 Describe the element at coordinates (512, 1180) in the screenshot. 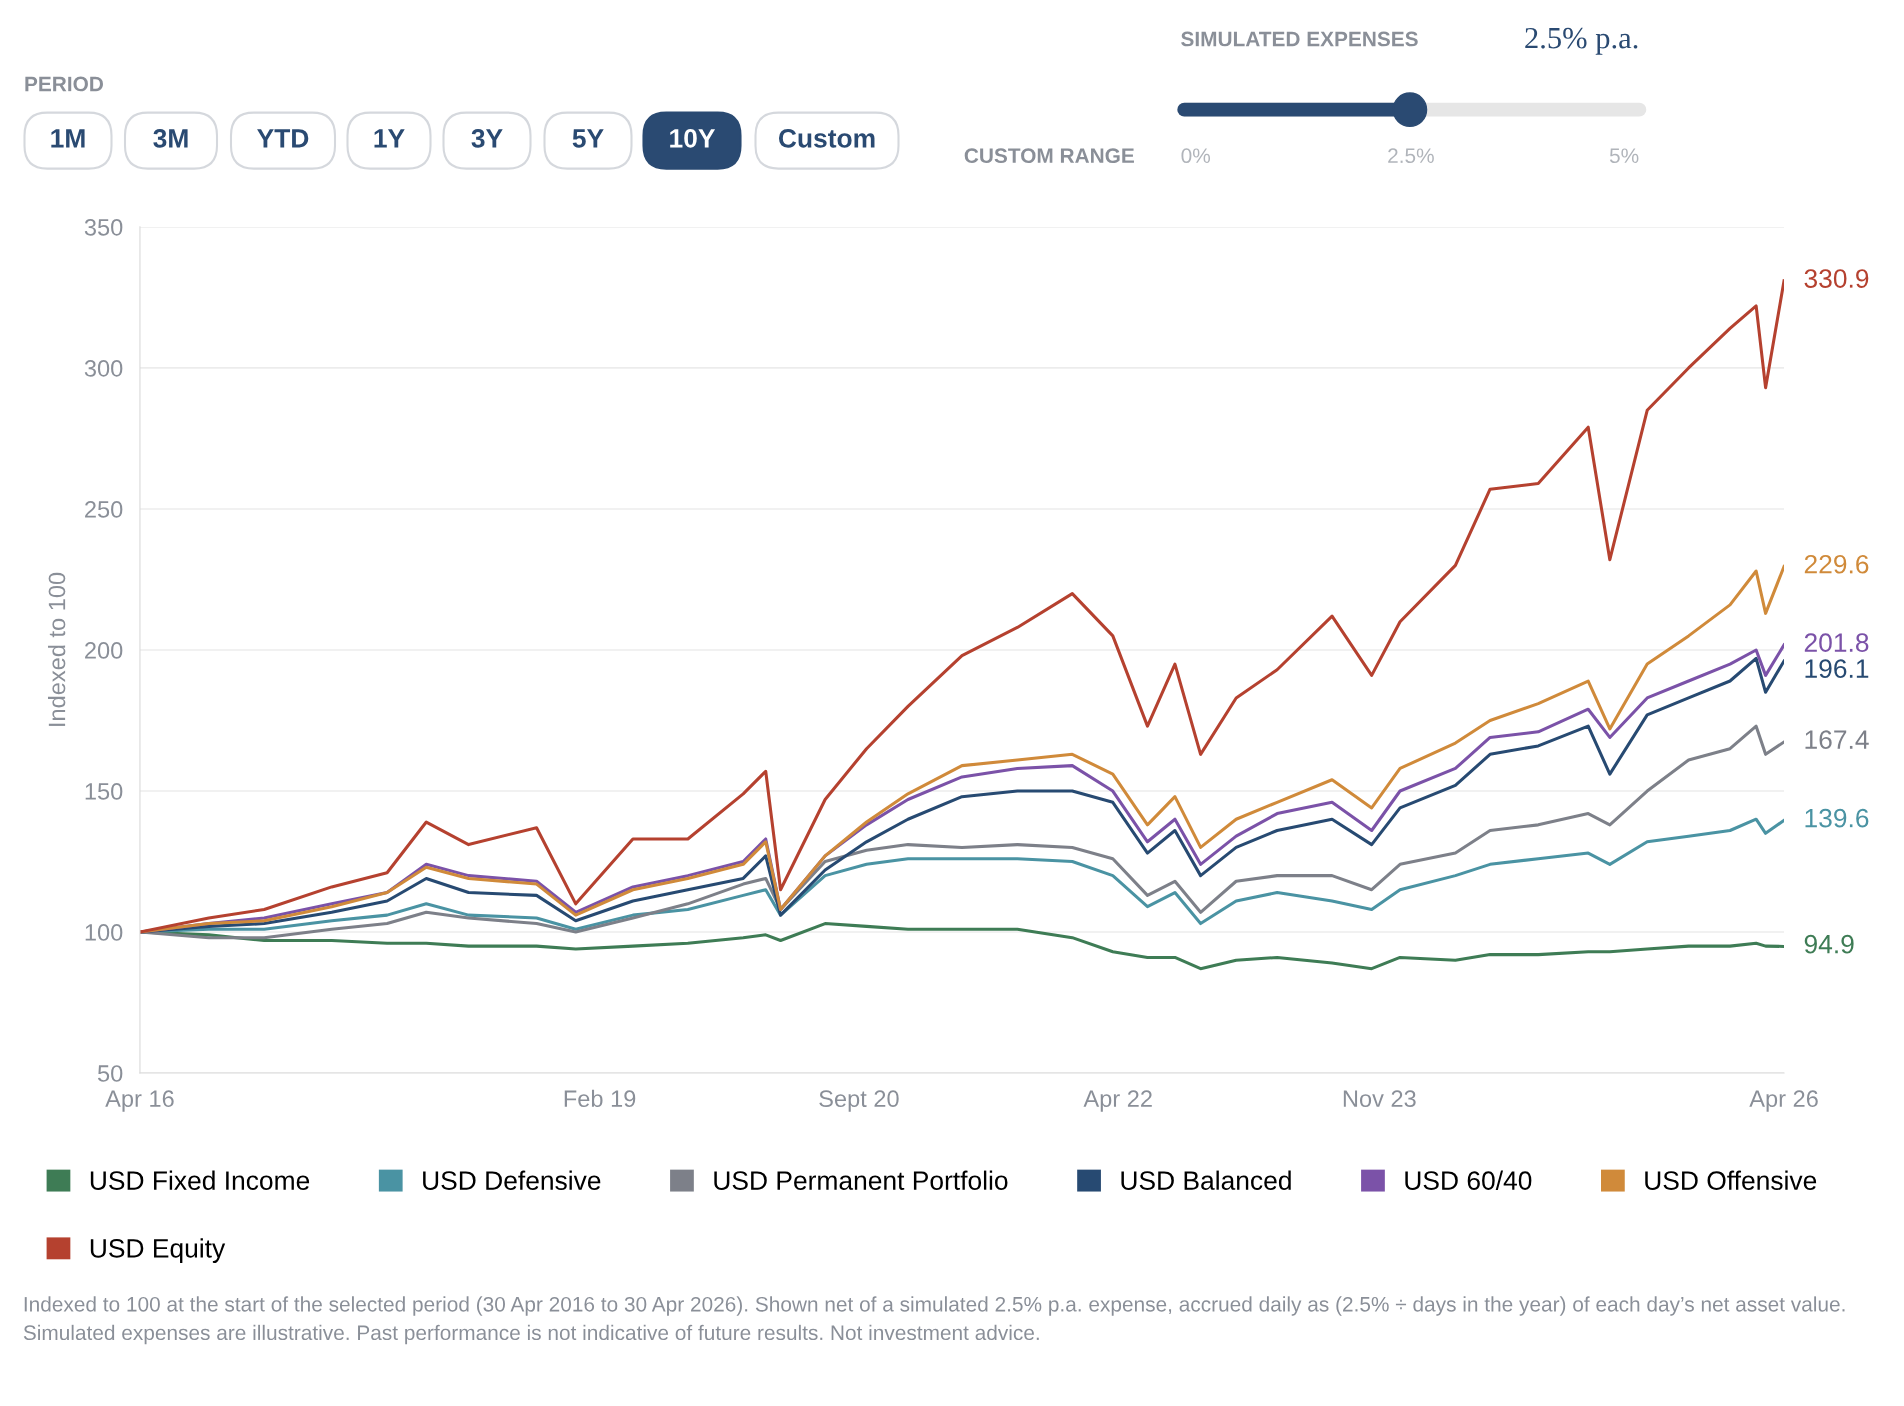

I see `legend-label: USD Defensive` at that location.